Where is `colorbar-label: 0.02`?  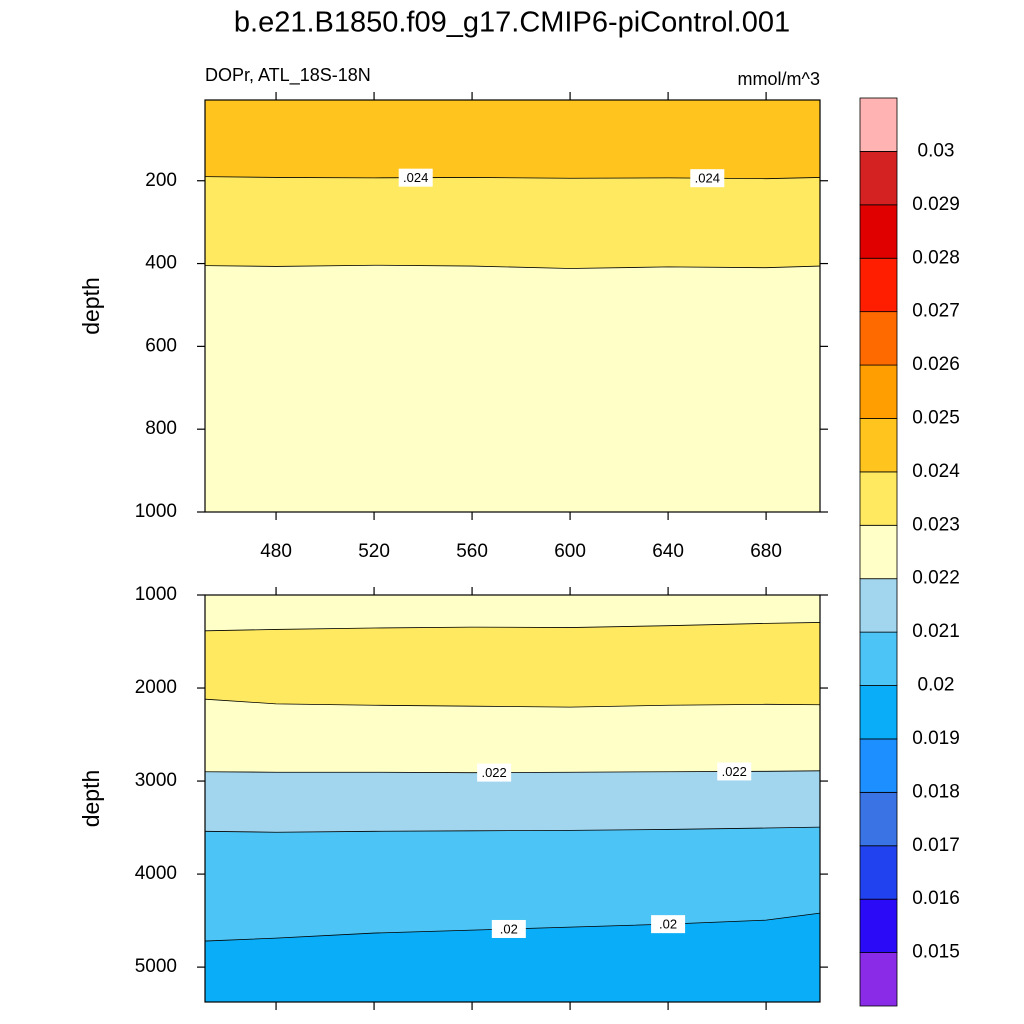 colorbar-label: 0.02 is located at coordinates (936, 685).